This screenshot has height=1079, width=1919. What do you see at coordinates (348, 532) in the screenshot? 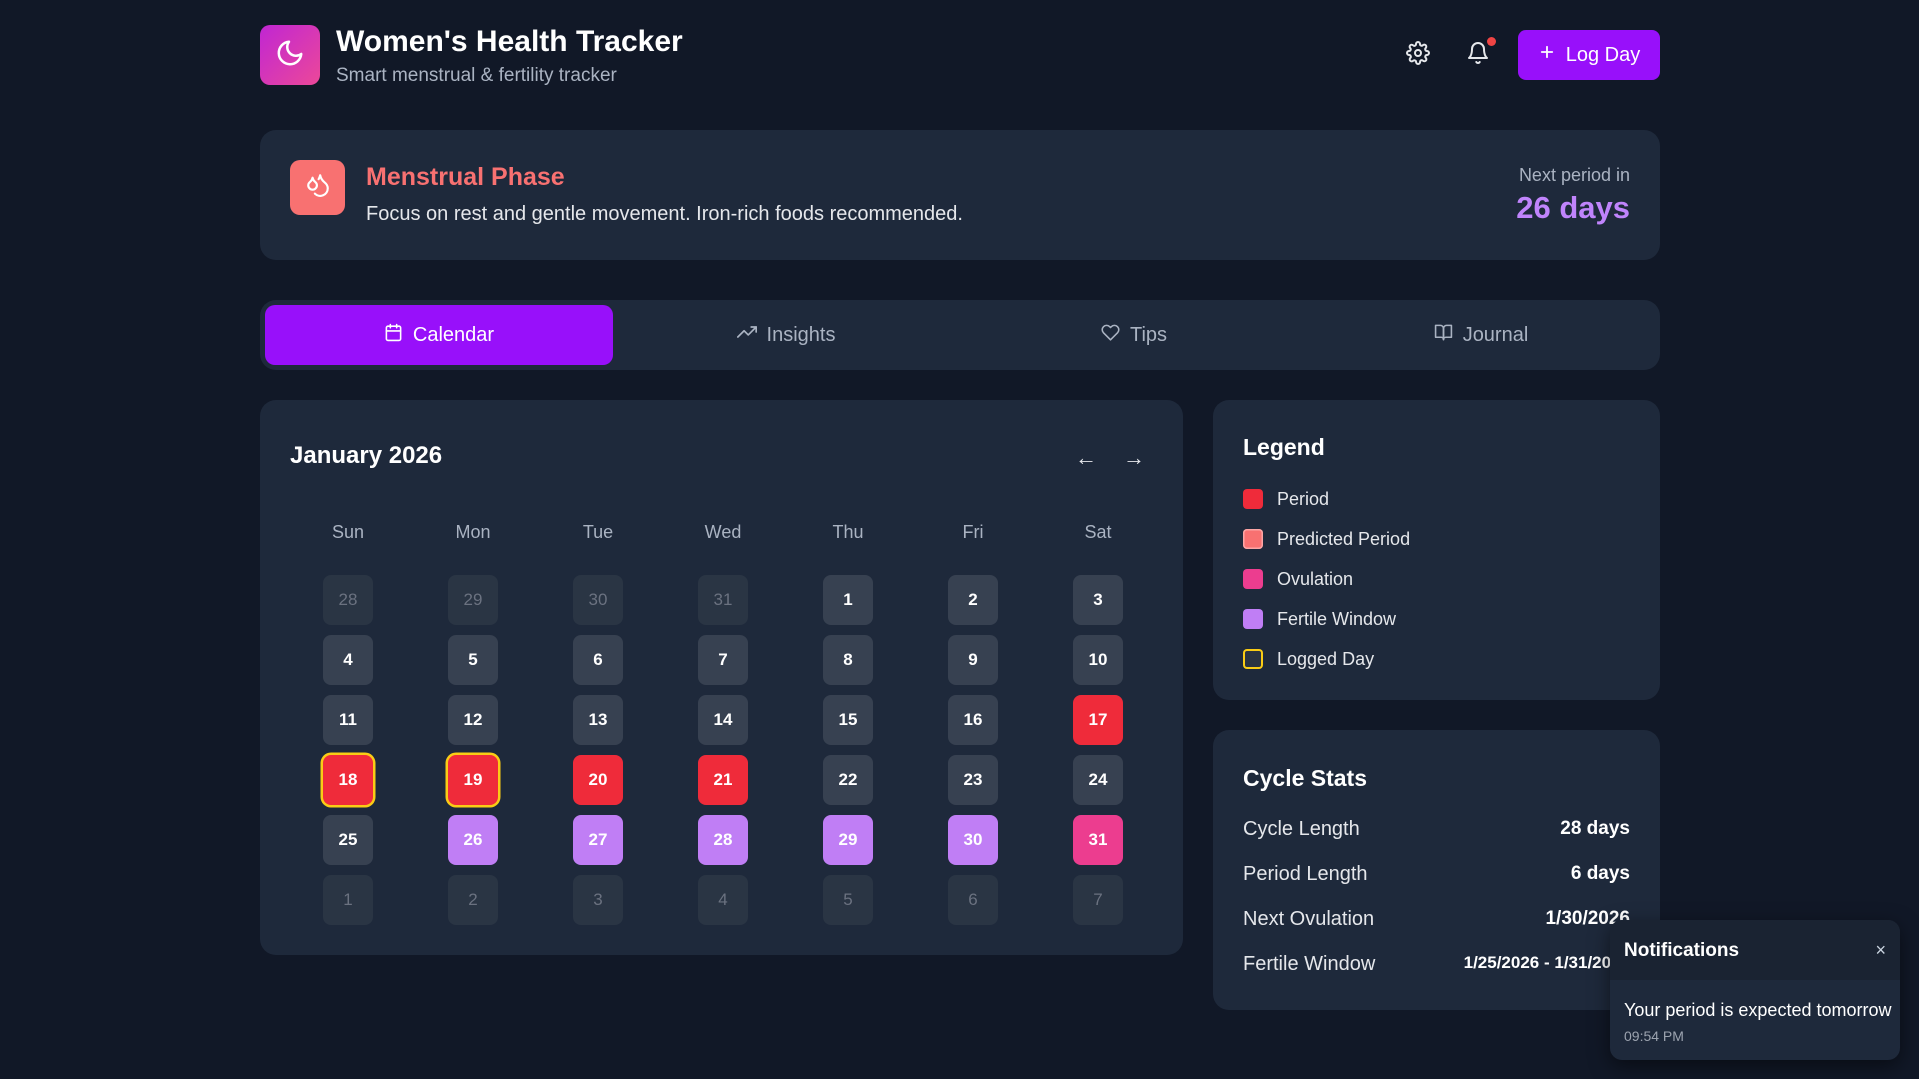
I see `weekday-sun: Sun` at bounding box center [348, 532].